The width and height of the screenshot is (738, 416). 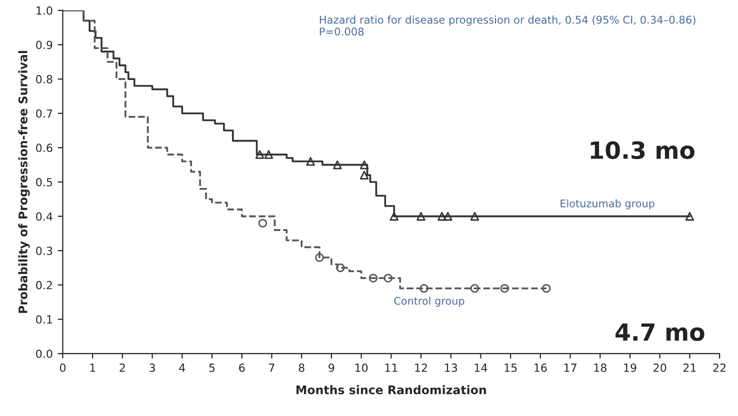 What do you see at coordinates (44, 251) in the screenshot?
I see `y-tick-label: 0.3` at bounding box center [44, 251].